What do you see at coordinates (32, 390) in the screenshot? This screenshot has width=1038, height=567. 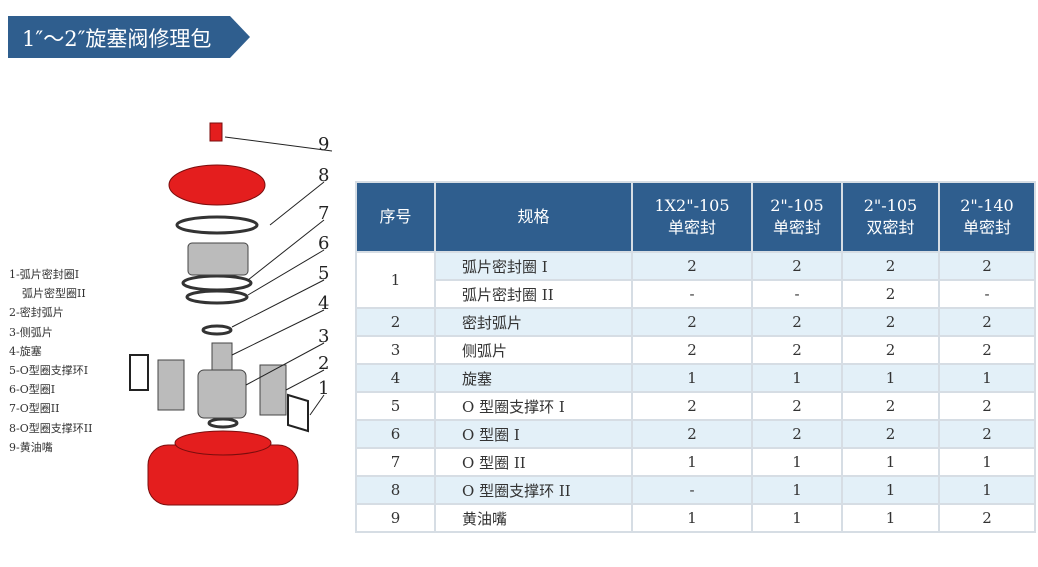 I see `legend-item: 6-O型圈I` at bounding box center [32, 390].